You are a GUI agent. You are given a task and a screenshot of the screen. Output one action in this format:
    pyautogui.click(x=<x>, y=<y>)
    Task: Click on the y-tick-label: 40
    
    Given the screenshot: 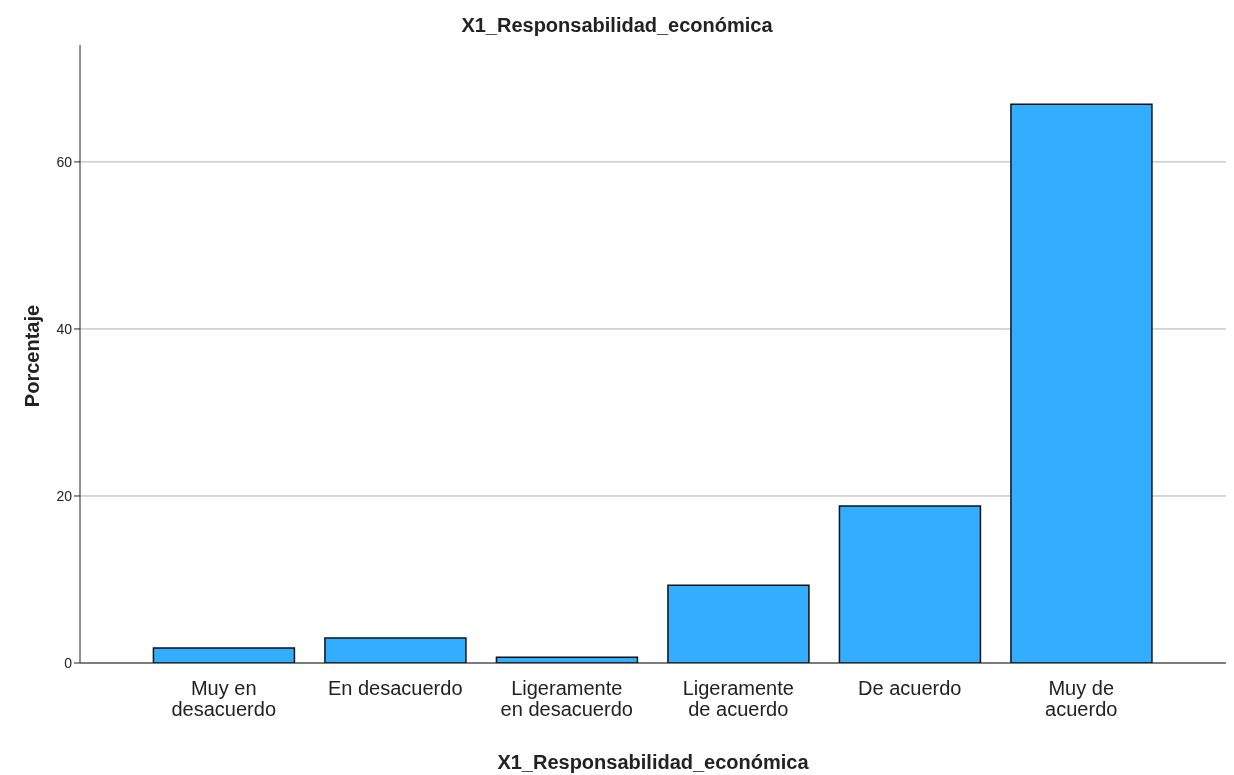 What is the action you would take?
    pyautogui.click(x=64, y=328)
    